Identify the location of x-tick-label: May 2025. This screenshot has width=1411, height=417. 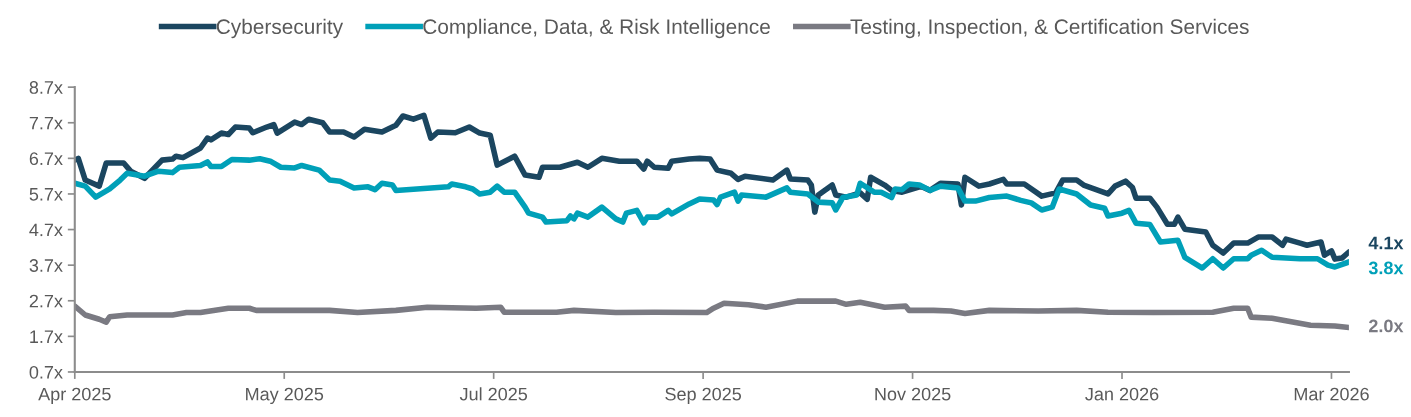
(285, 396).